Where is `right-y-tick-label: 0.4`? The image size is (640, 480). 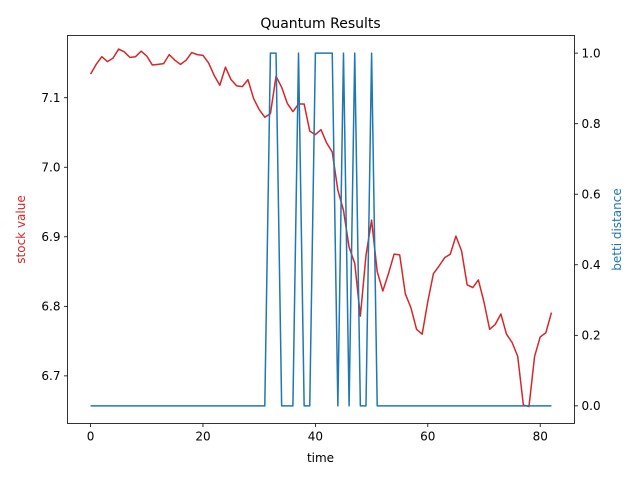 right-y-tick-label: 0.4 is located at coordinates (591, 265).